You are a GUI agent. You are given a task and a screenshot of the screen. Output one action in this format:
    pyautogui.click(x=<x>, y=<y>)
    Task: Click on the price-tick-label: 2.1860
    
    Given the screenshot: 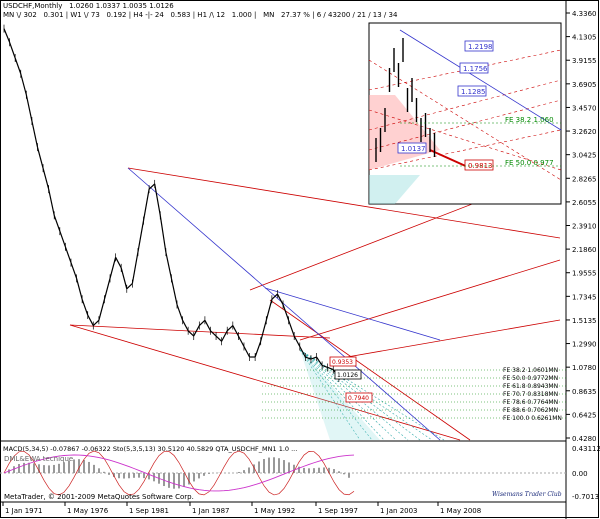 What is the action you would take?
    pyautogui.click(x=584, y=250)
    